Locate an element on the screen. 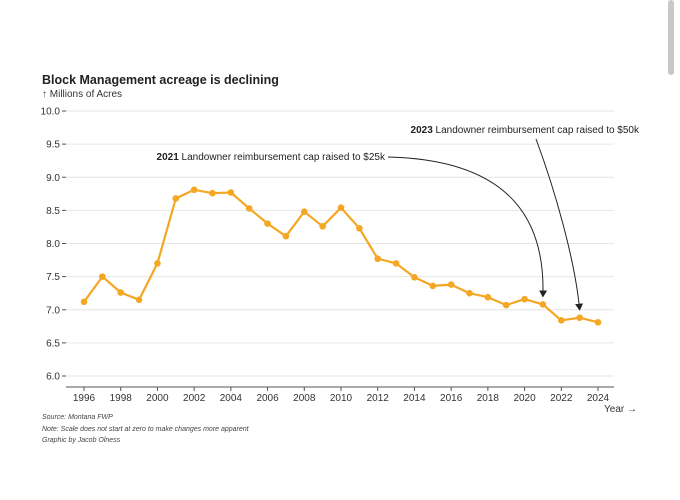 This screenshot has height=500, width=680. x-tick-label: 1996 is located at coordinates (84, 398).